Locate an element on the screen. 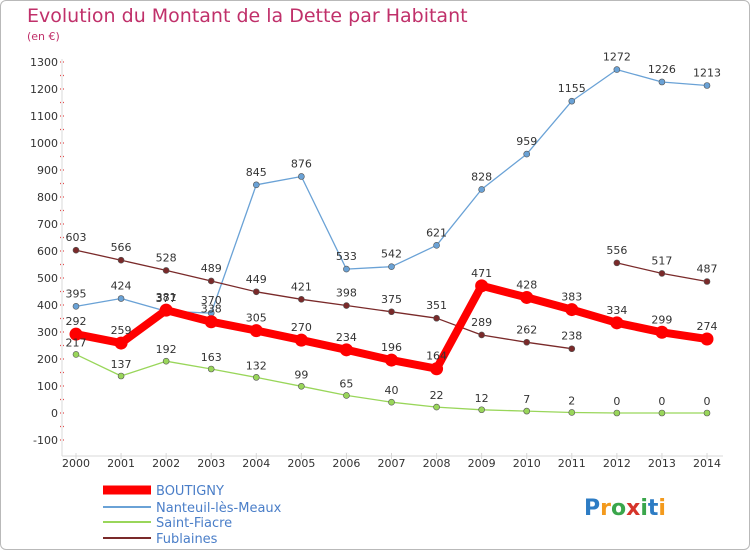 The image size is (750, 550). data-label: 7 is located at coordinates (526, 399).